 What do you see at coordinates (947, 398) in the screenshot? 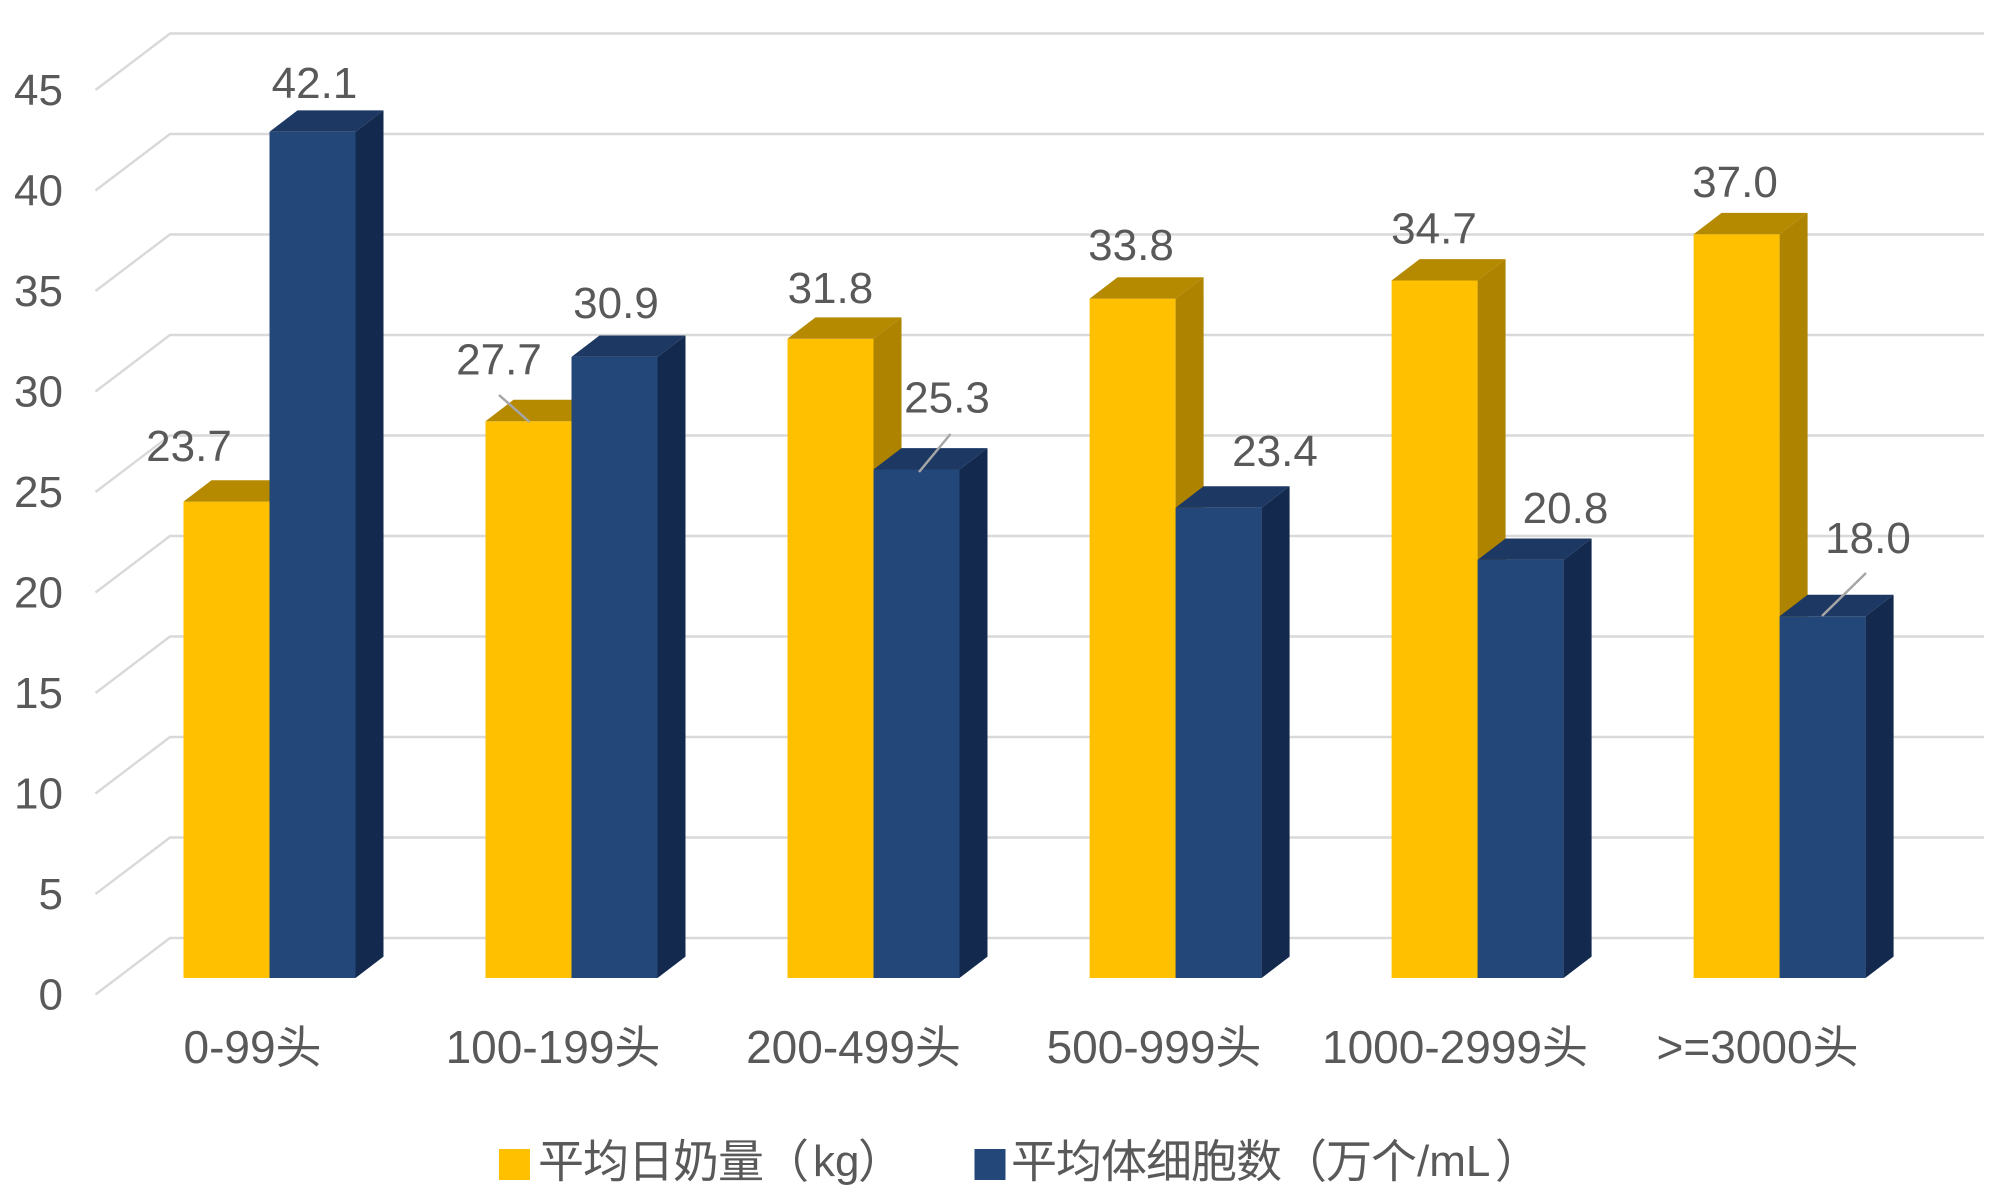
I see `svg-text: 25.3` at bounding box center [947, 398].